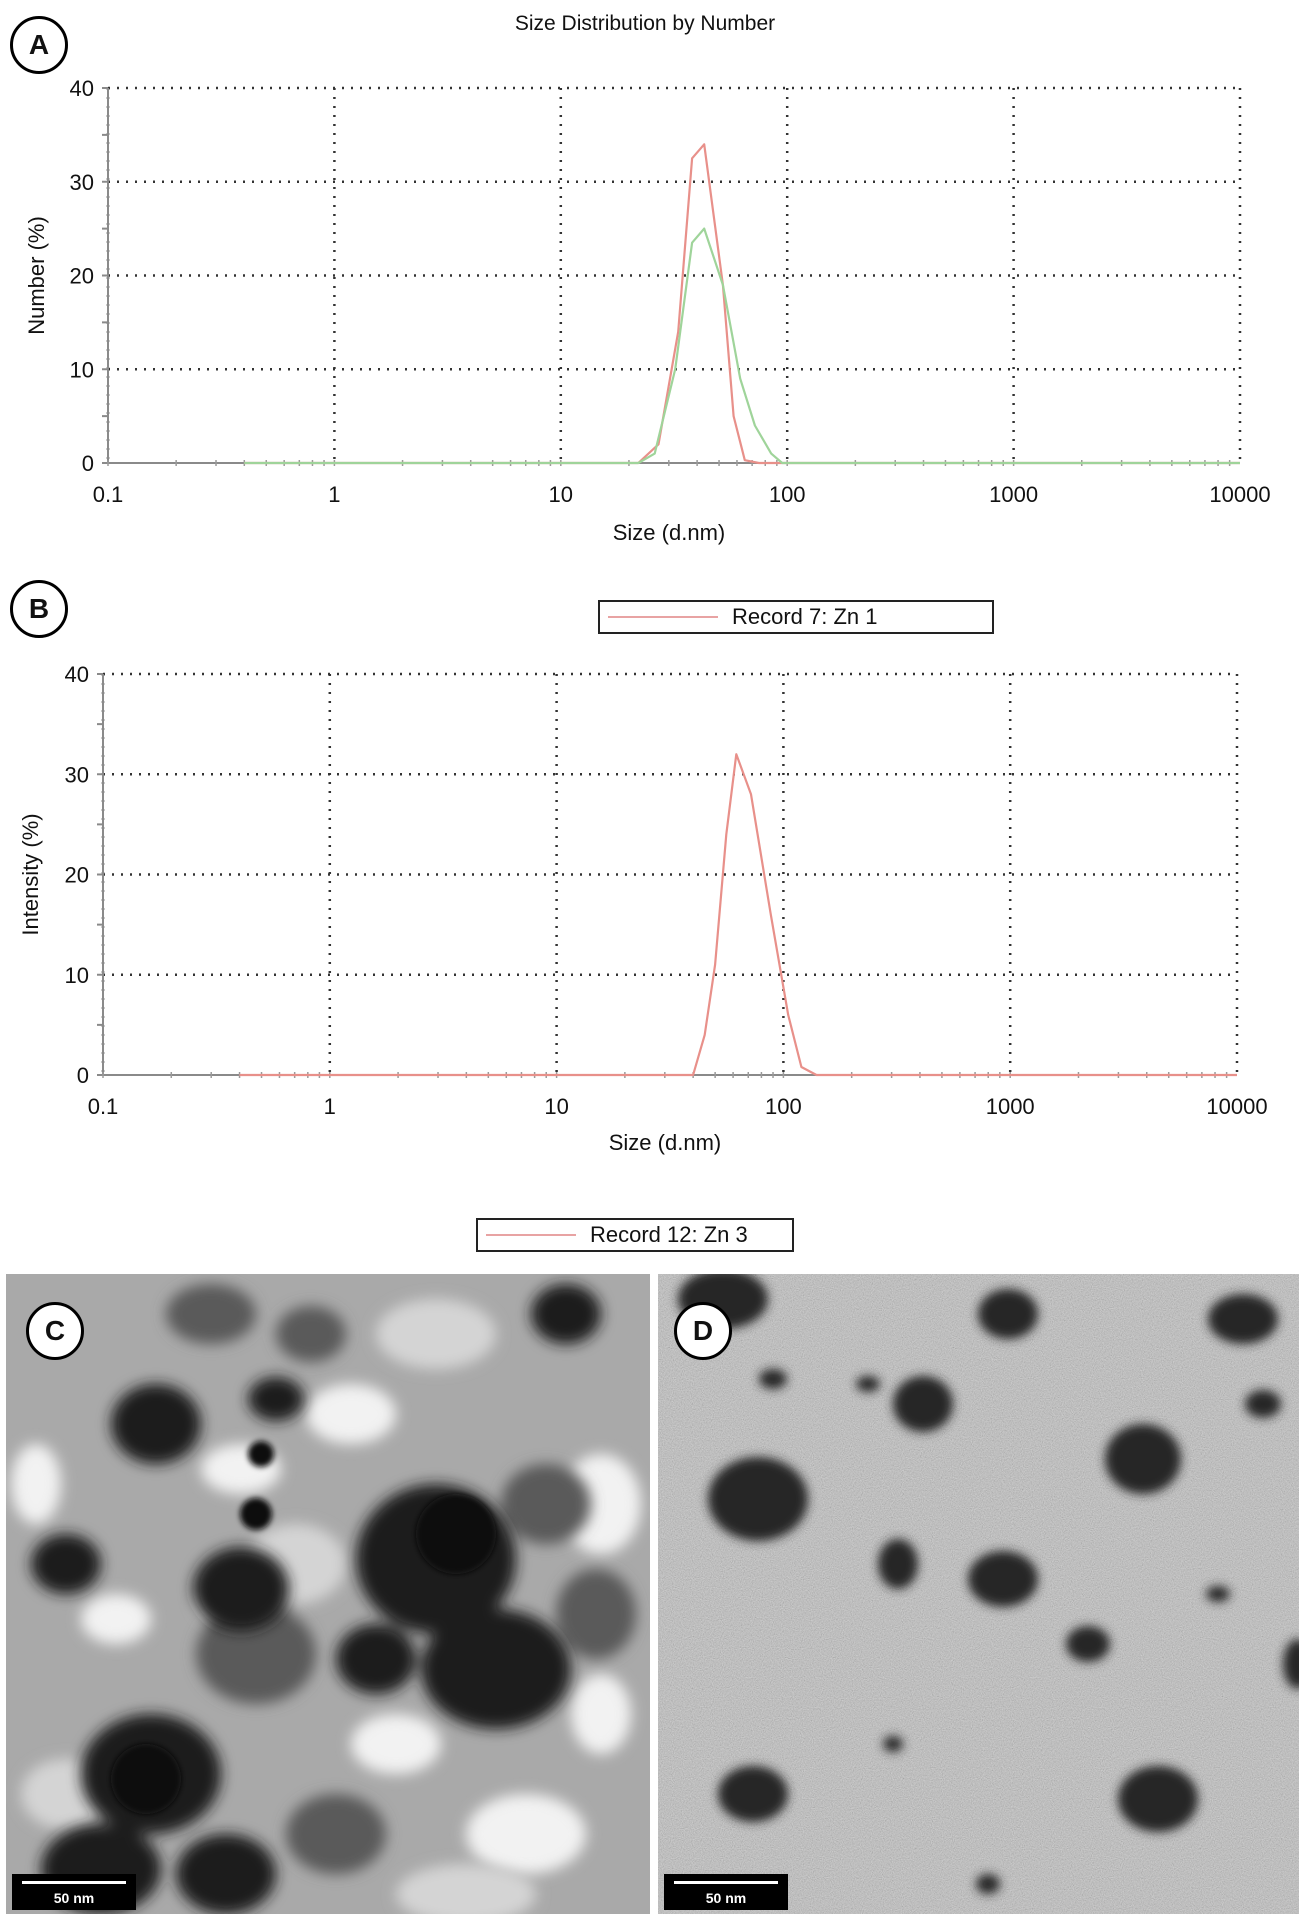  What do you see at coordinates (561, 494) in the screenshot?
I see `chart-a-x-tick-label: 10` at bounding box center [561, 494].